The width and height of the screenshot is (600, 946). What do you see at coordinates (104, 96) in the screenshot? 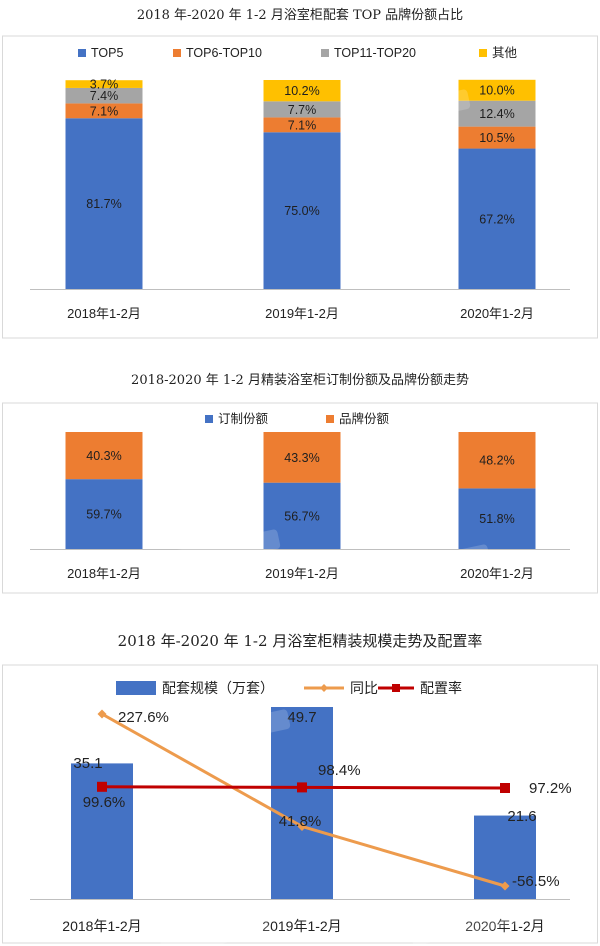
I see `data-label: 7.4%` at bounding box center [104, 96].